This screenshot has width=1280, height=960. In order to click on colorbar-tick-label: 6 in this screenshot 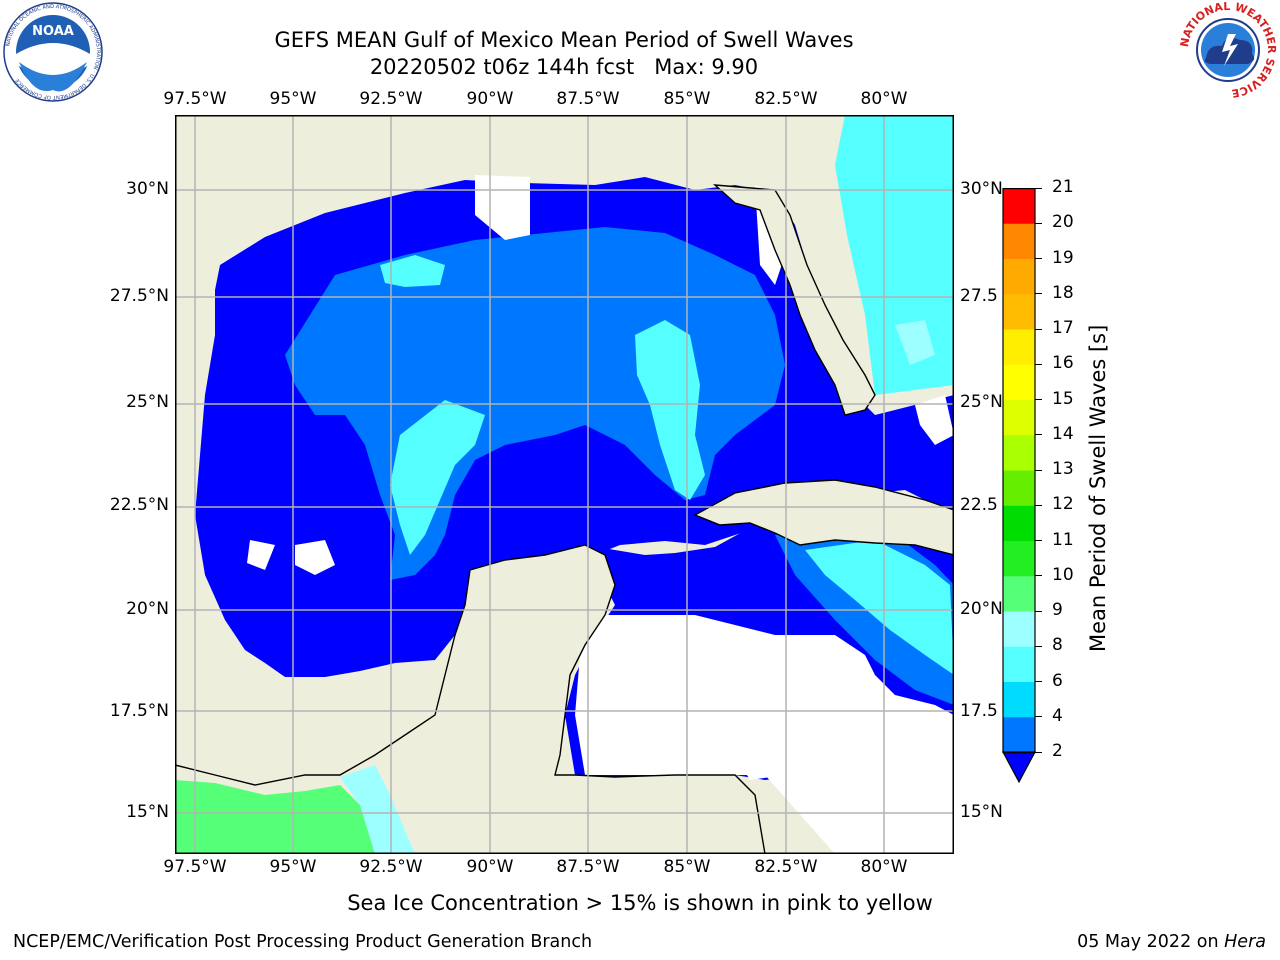, I will do `click(1057, 680)`.